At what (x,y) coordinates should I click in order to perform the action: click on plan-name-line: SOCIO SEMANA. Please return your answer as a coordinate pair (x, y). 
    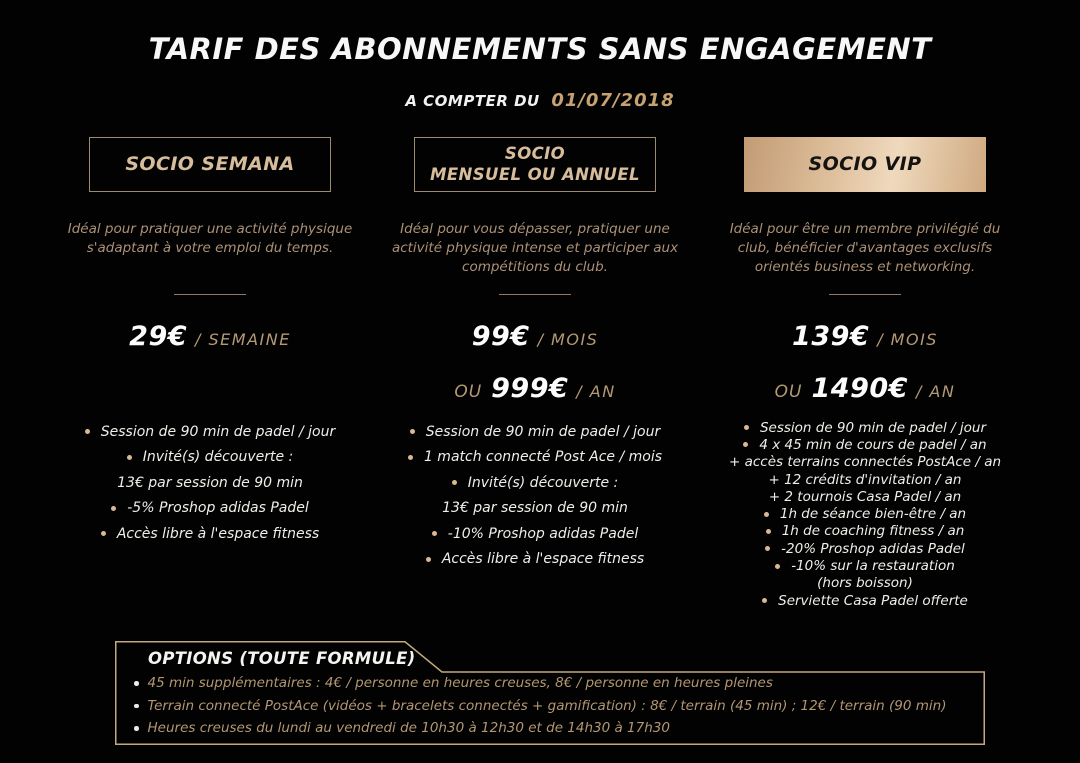
    Looking at the image, I should click on (210, 163).